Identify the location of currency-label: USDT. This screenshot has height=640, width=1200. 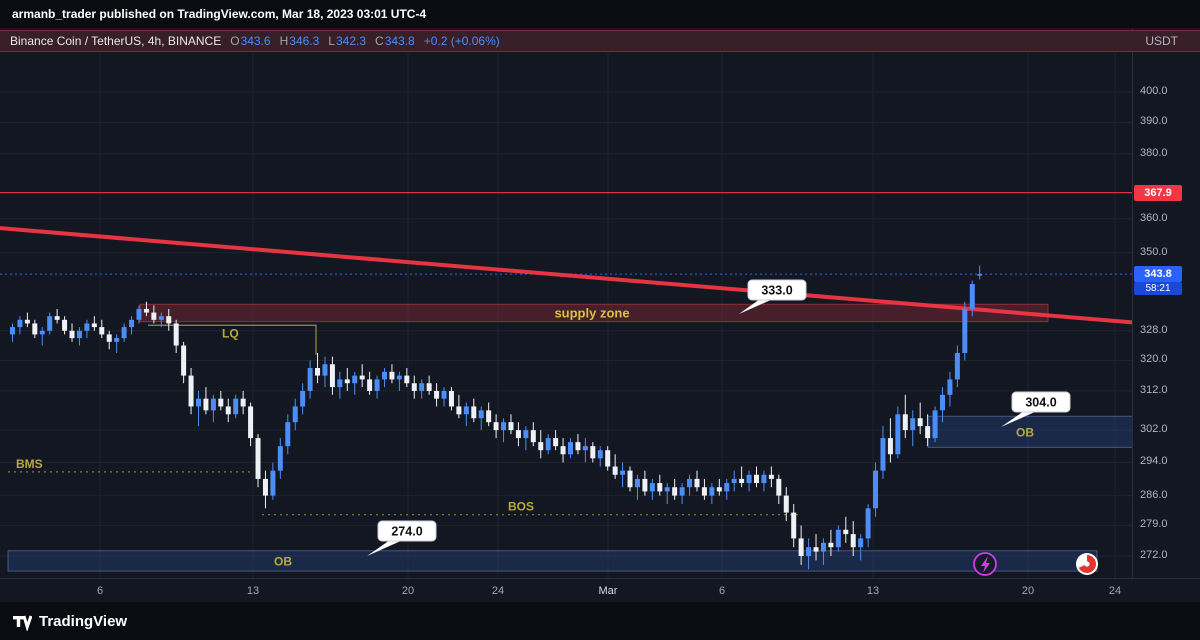
(1161, 41).